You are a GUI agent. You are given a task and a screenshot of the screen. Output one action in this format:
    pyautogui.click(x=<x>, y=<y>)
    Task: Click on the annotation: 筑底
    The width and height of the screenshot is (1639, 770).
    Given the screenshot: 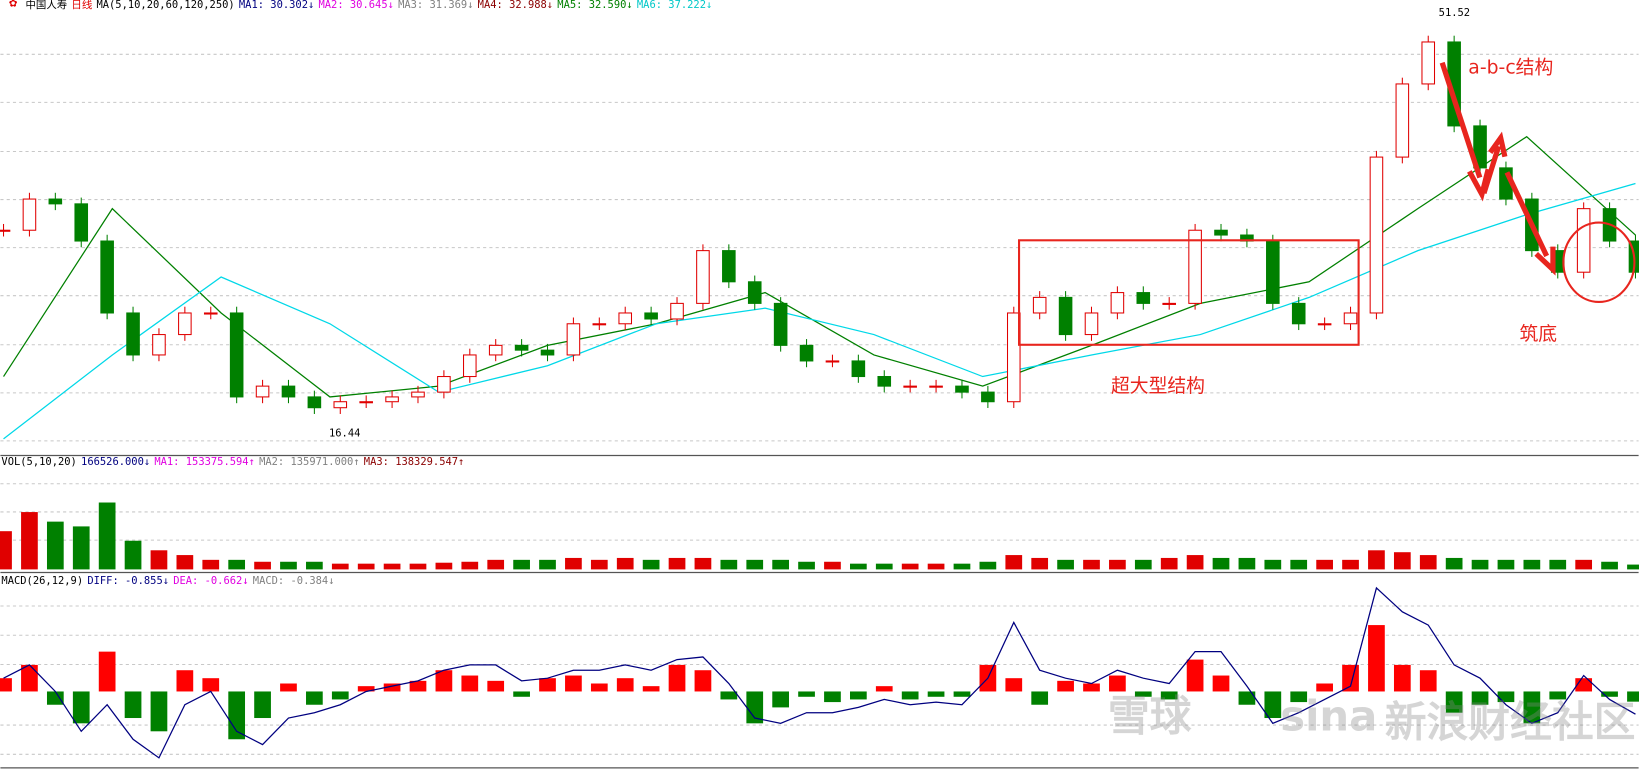 What is the action you would take?
    pyautogui.click(x=1539, y=334)
    